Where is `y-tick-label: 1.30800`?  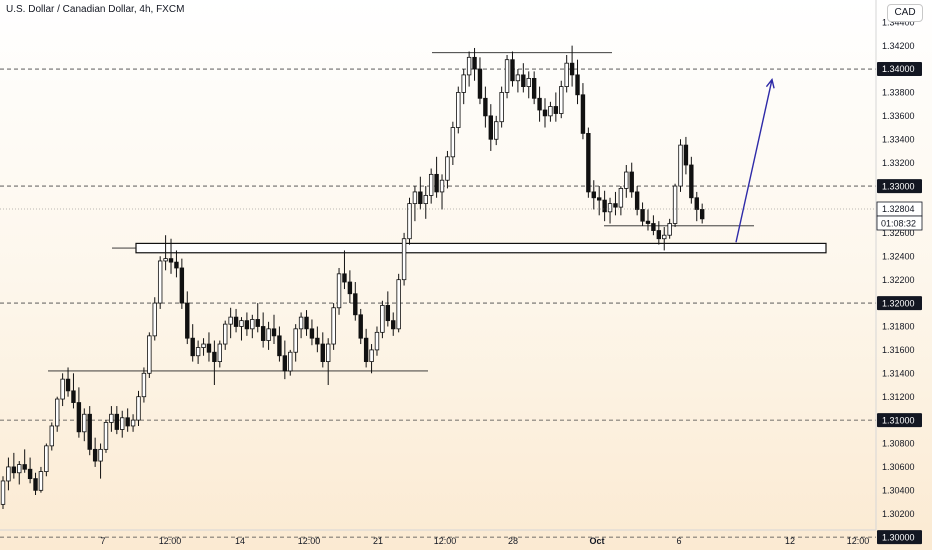
y-tick-label: 1.30800 is located at coordinates (898, 444).